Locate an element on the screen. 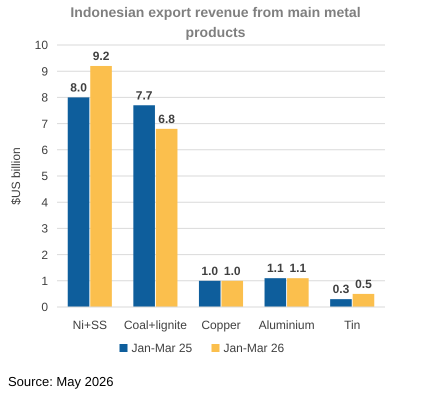 The width and height of the screenshot is (423, 397). source-note: Source: May 2026 is located at coordinates (61, 381).